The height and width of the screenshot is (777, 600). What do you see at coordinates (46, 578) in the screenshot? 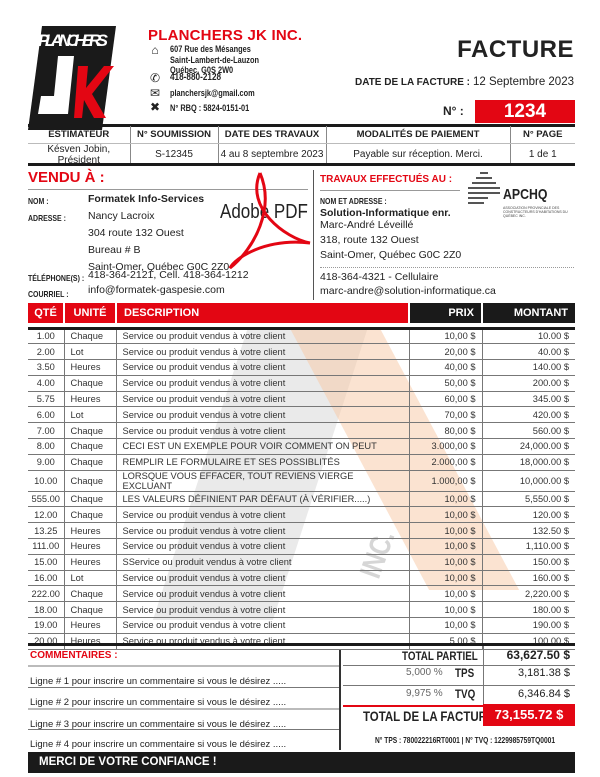
I see `cell-qty: 16.00` at bounding box center [46, 578].